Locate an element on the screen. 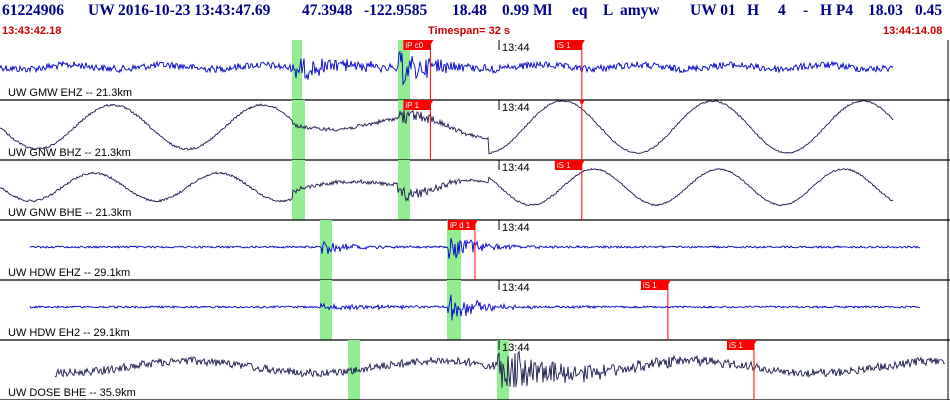  pick-flag-label: iP 1 is located at coordinates (412, 105).